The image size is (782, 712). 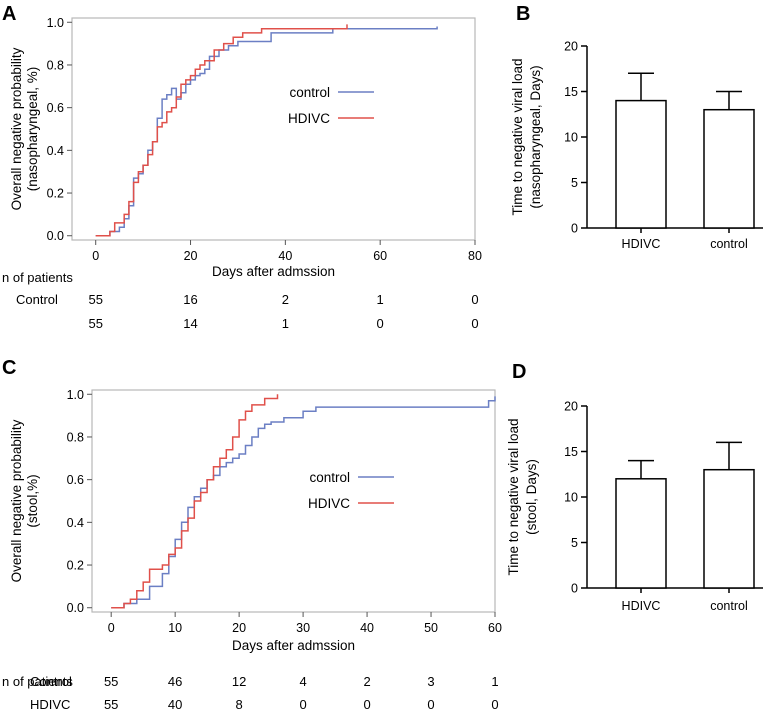 What do you see at coordinates (175, 628) in the screenshot?
I see `x-tick-label: 10` at bounding box center [175, 628].